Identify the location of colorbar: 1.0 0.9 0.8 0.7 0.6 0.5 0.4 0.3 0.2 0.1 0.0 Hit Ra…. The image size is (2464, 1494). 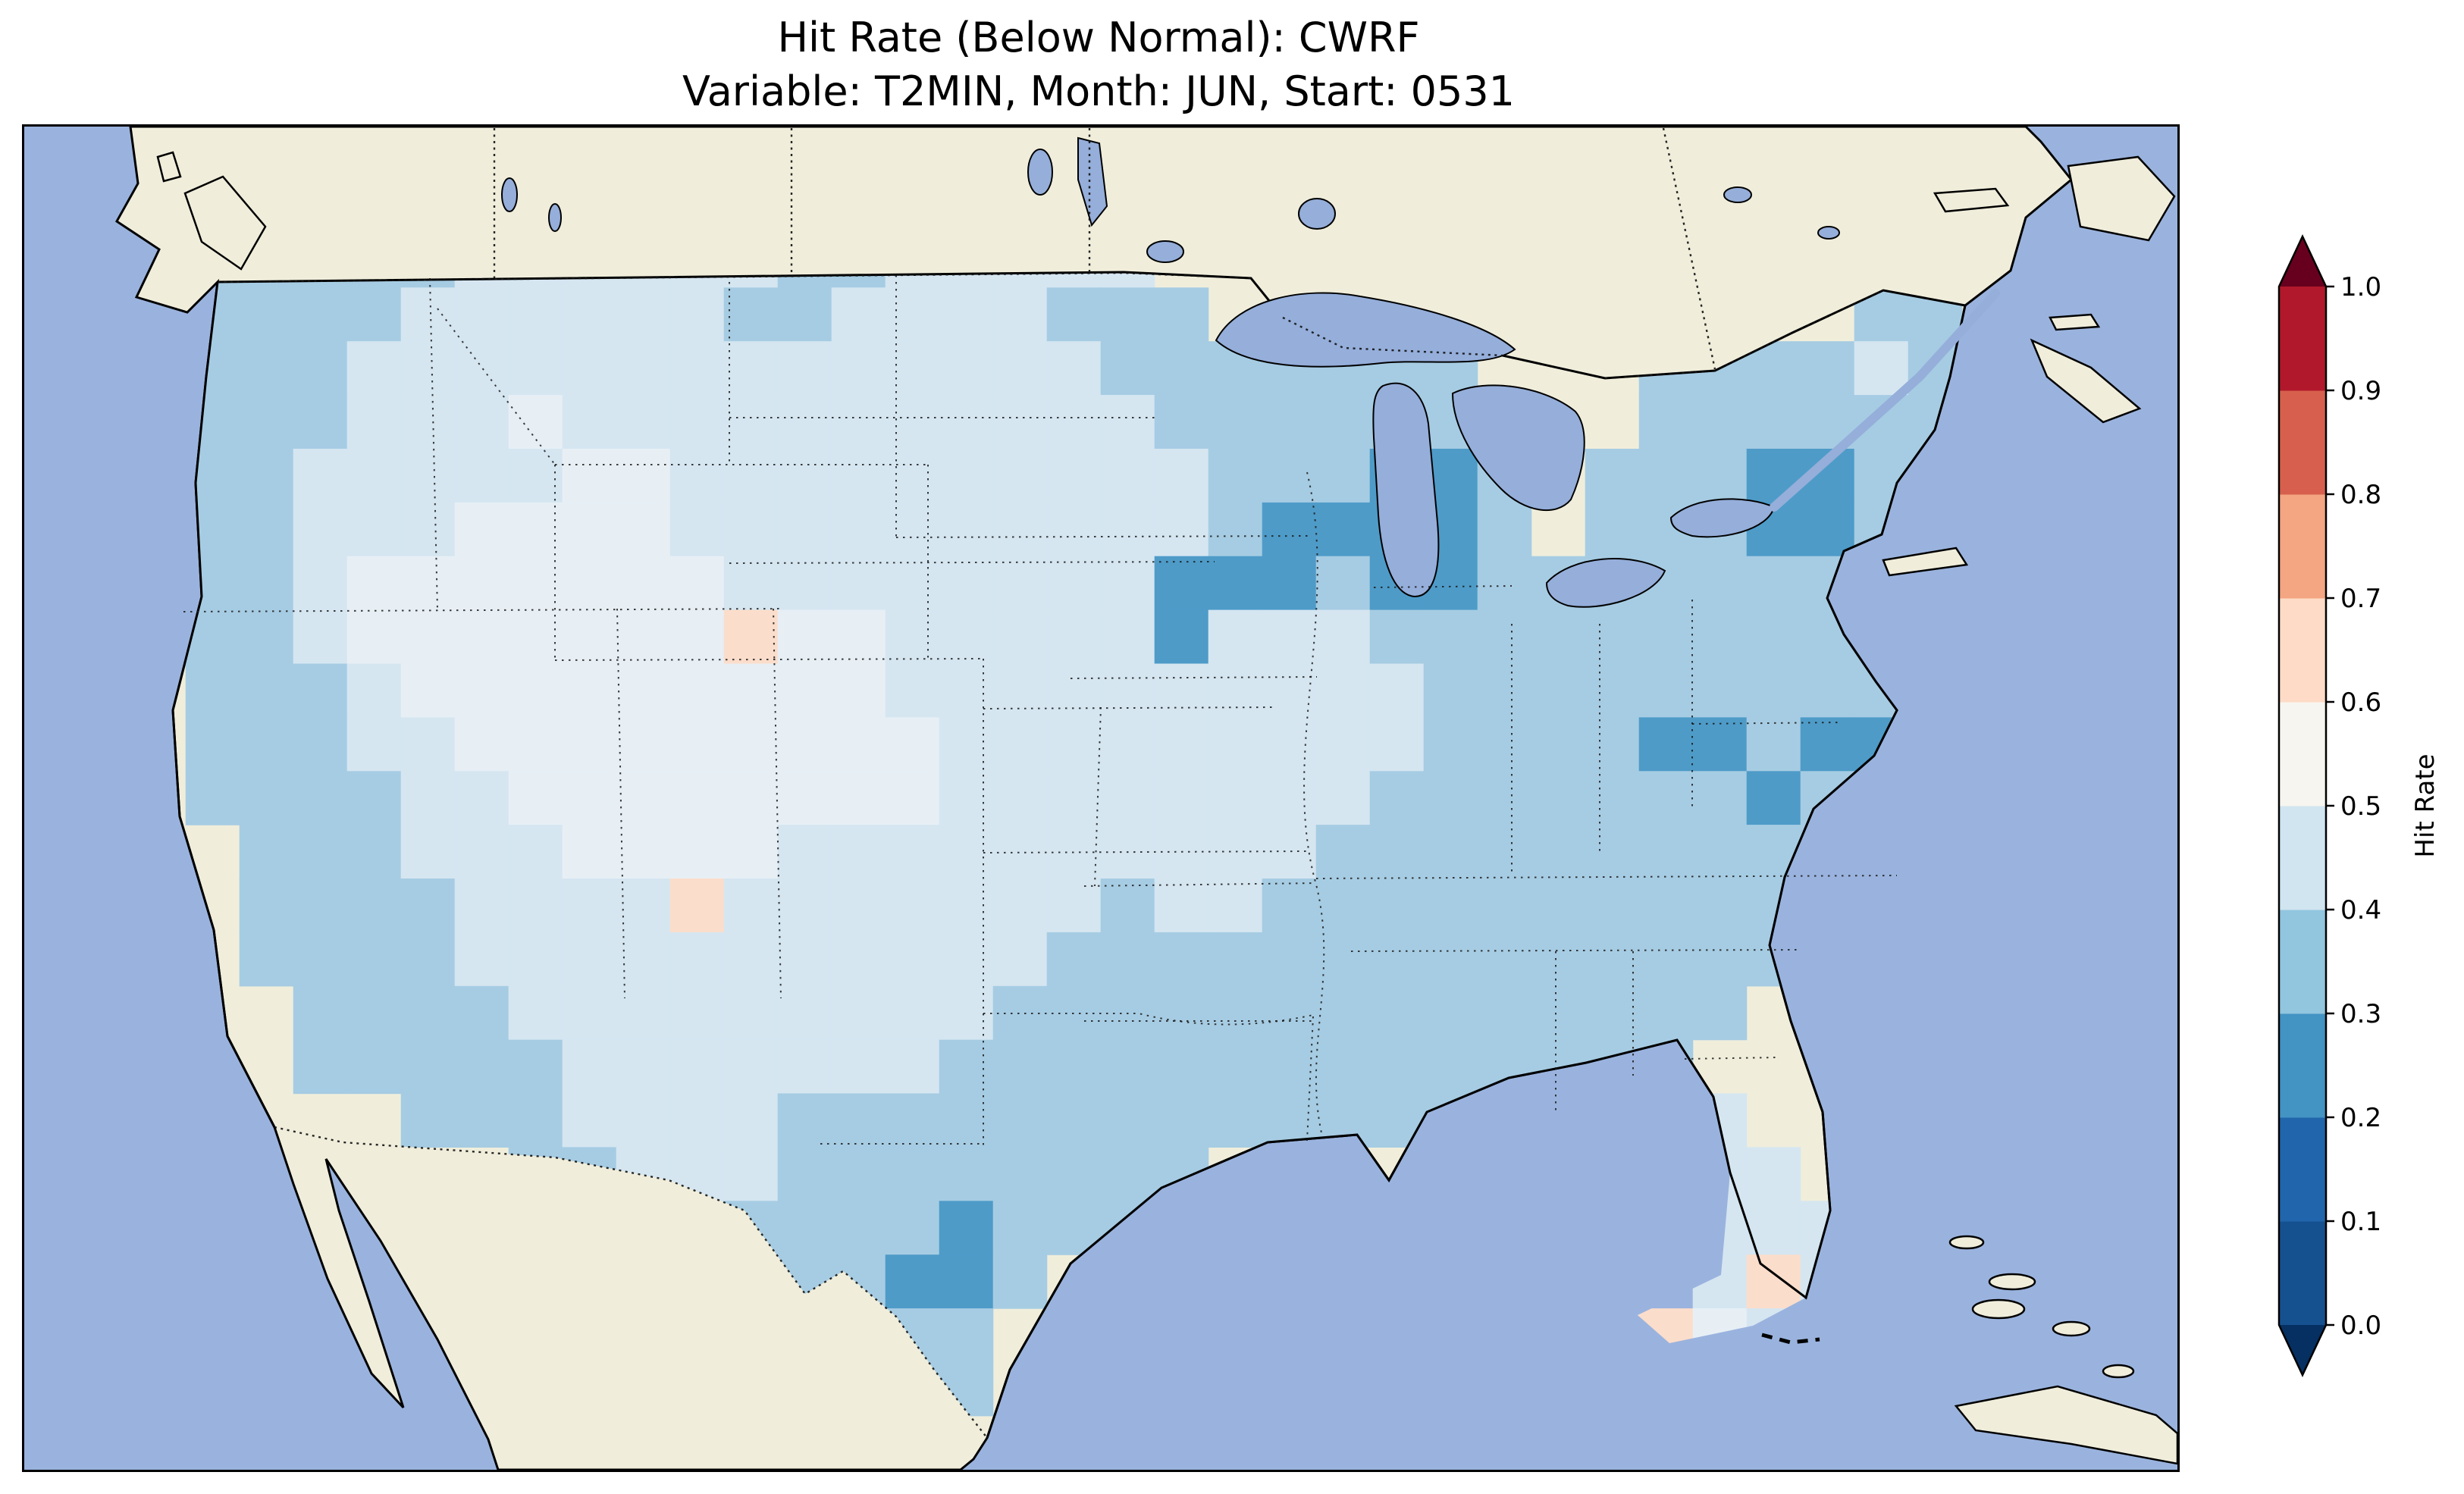
(2358, 805).